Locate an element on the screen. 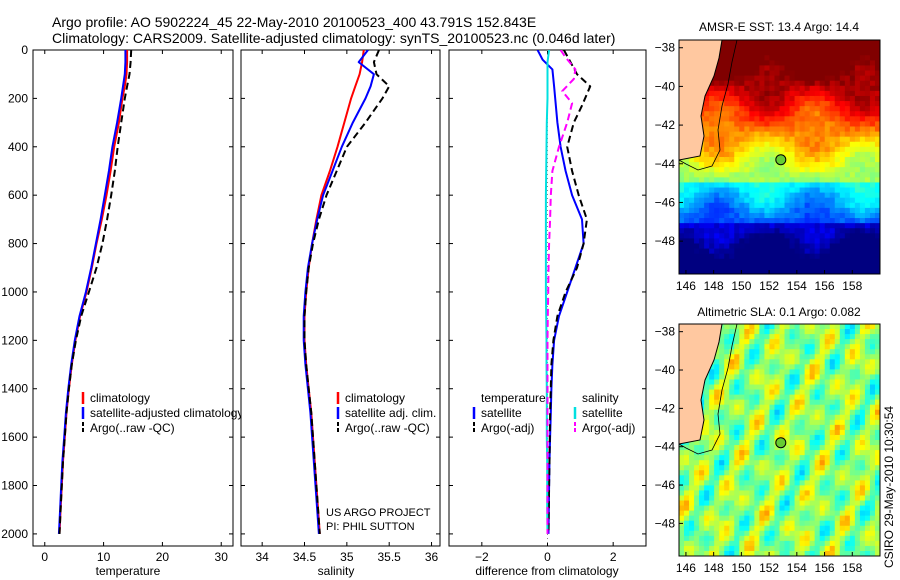  x-tick-label: 35.5 is located at coordinates (390, 557).